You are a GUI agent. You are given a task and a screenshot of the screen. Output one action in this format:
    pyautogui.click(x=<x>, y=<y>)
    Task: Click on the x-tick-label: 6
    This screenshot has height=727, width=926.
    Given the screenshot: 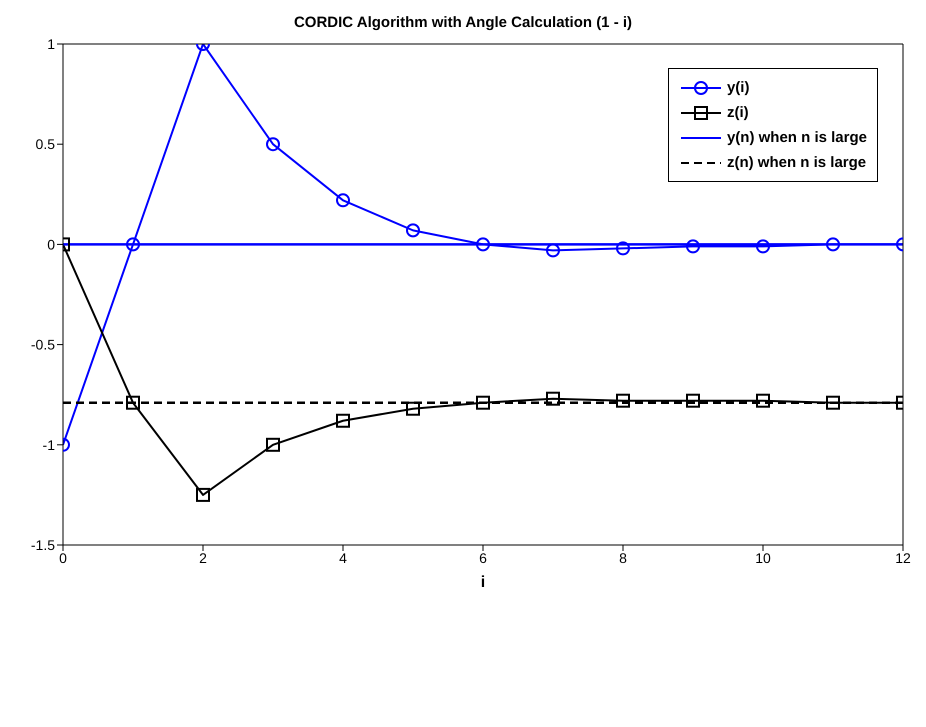 What is the action you would take?
    pyautogui.click(x=483, y=558)
    